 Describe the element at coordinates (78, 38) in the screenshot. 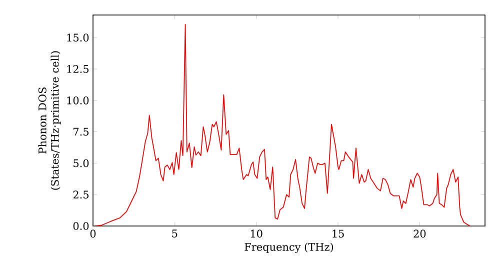

I see `y-tick-label: 15.0` at that location.